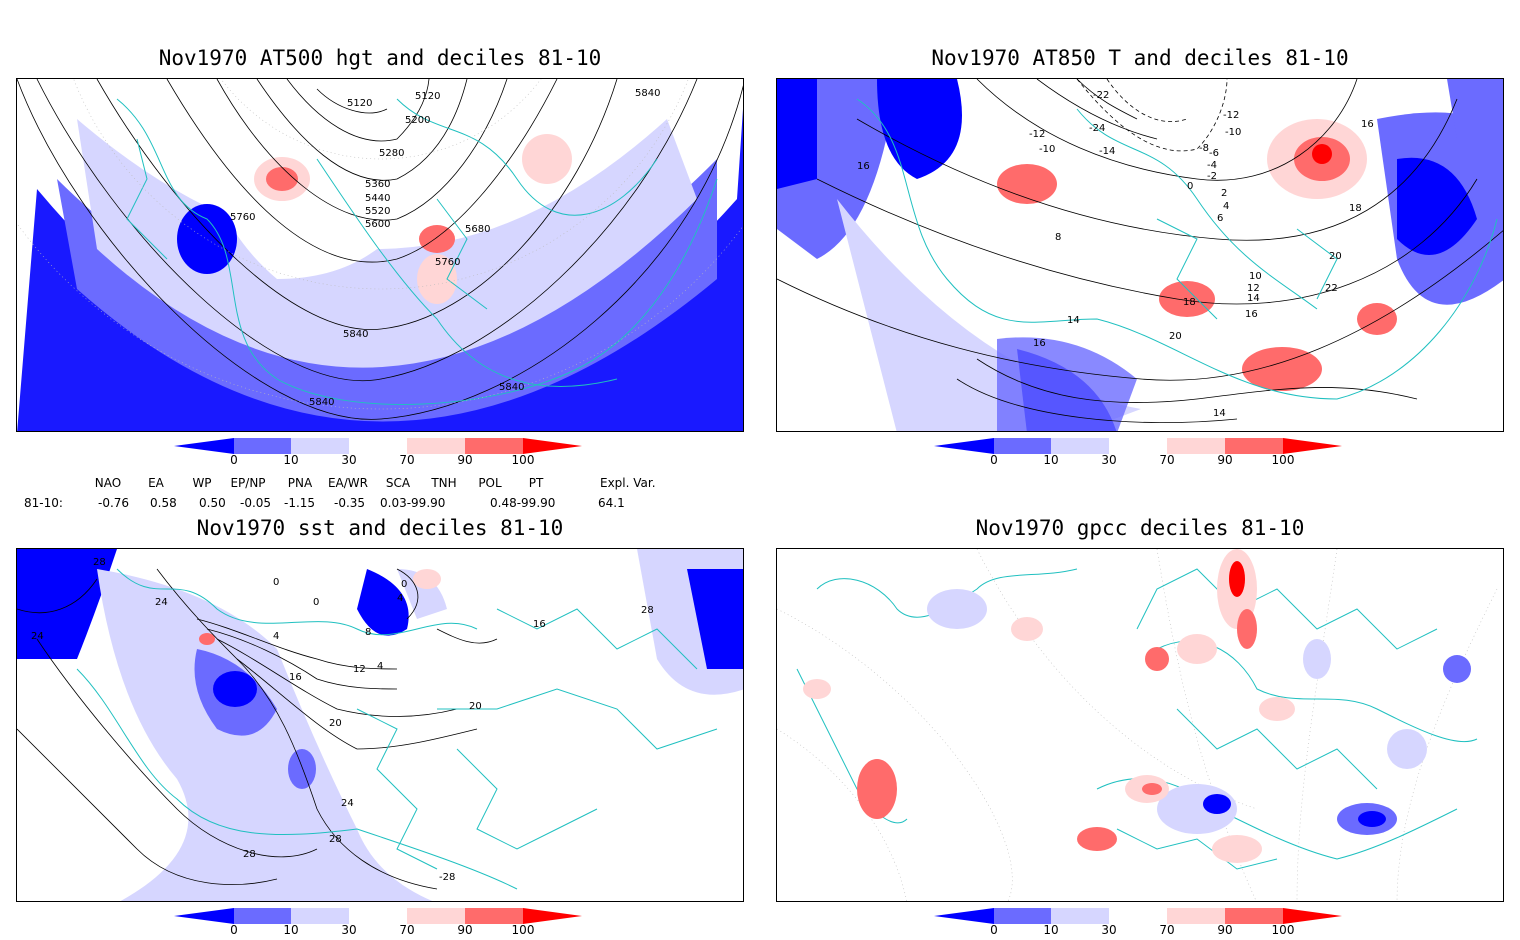  Describe the element at coordinates (256, 503) in the screenshot. I see `index-value: -0.05` at that location.